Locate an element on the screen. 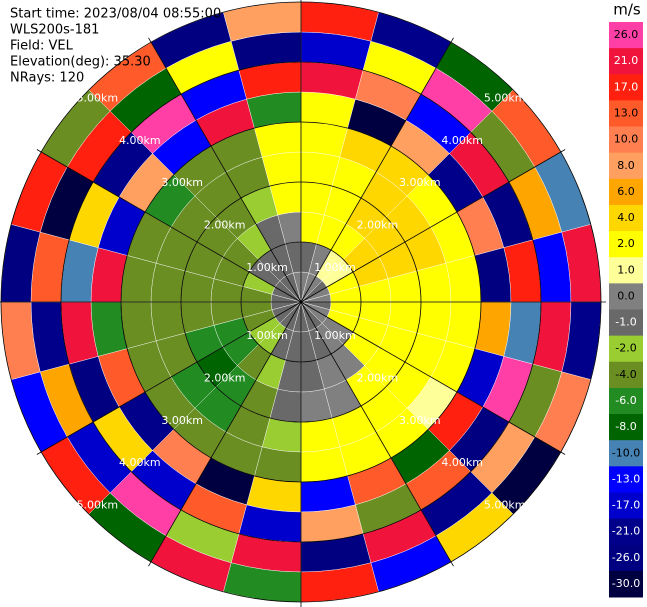  colorbar-label: 13.0 is located at coordinates (626, 112).